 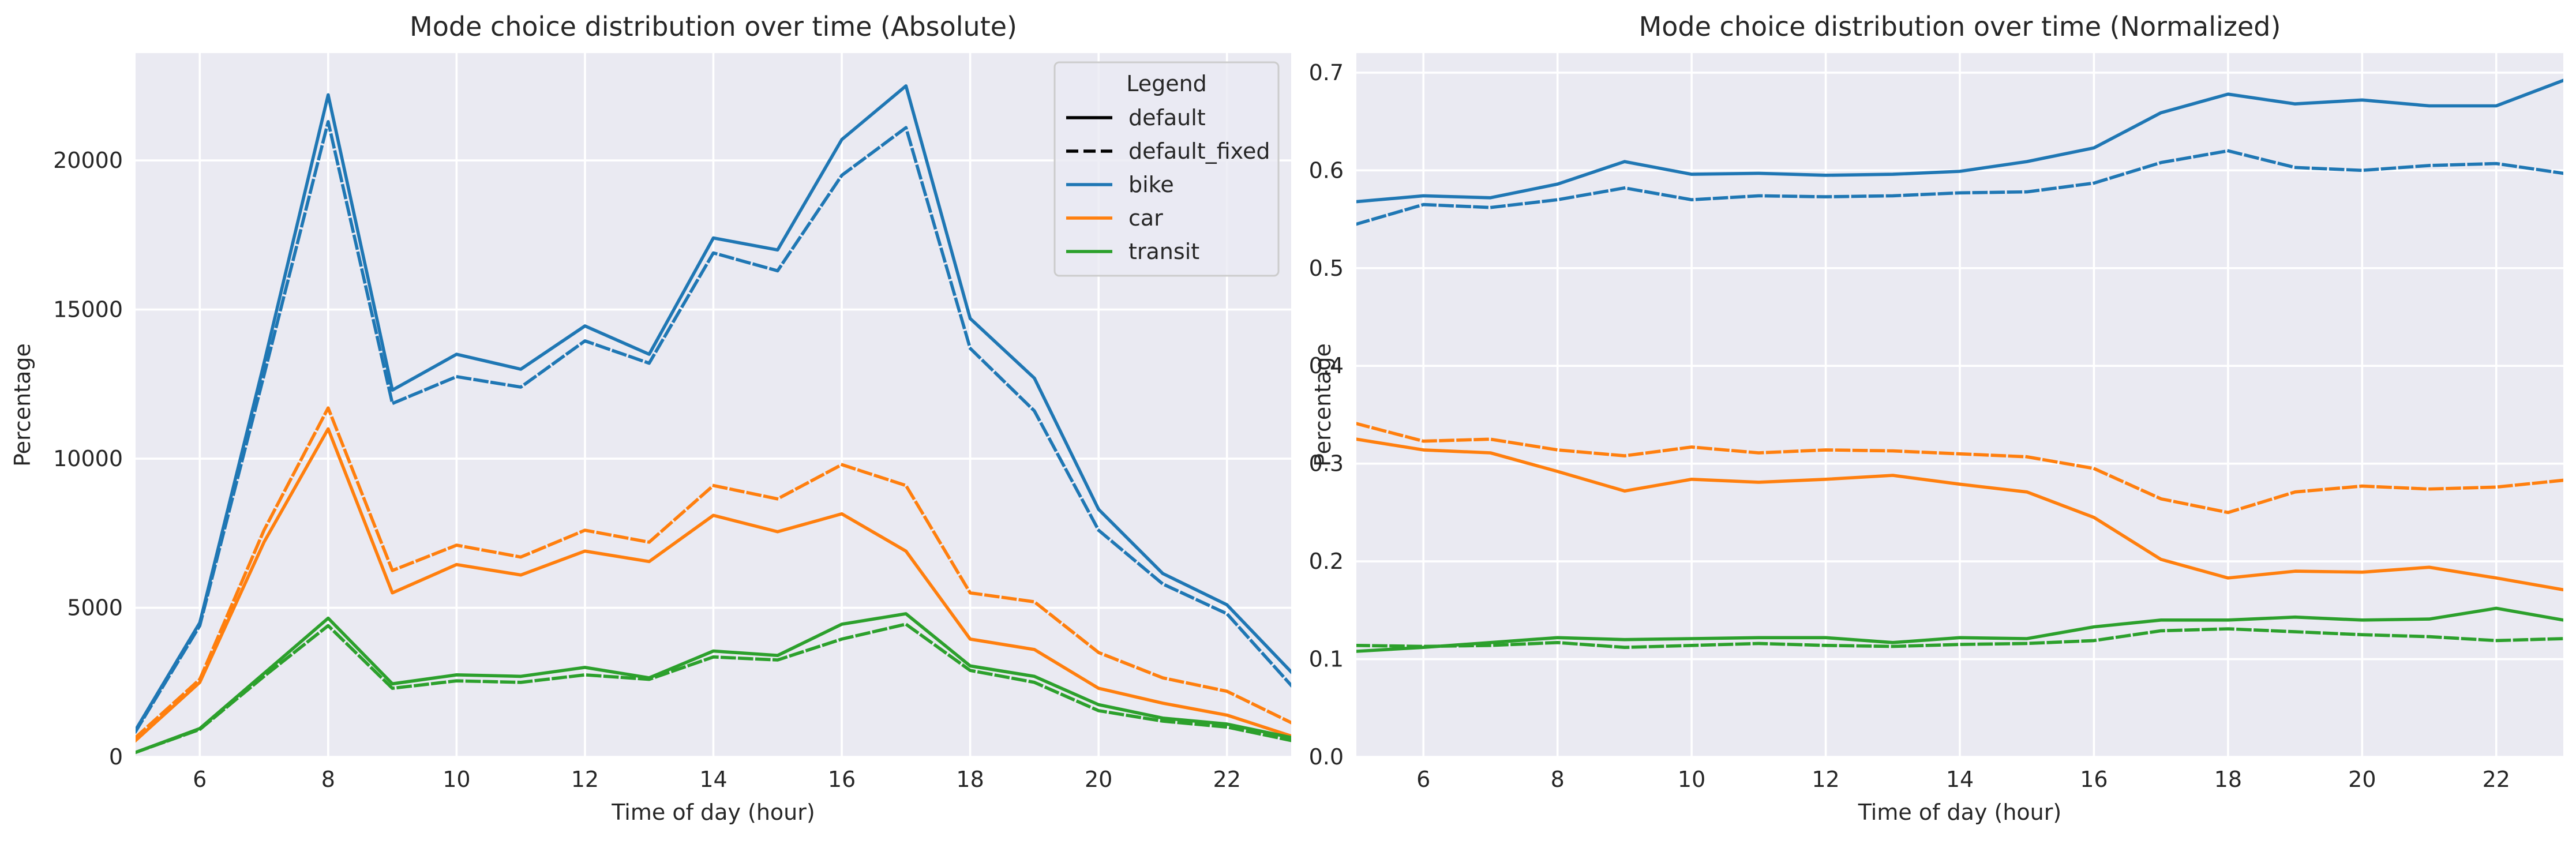 I want to click on legend-label-default-fixed: default_fixed, so click(x=1199, y=151).